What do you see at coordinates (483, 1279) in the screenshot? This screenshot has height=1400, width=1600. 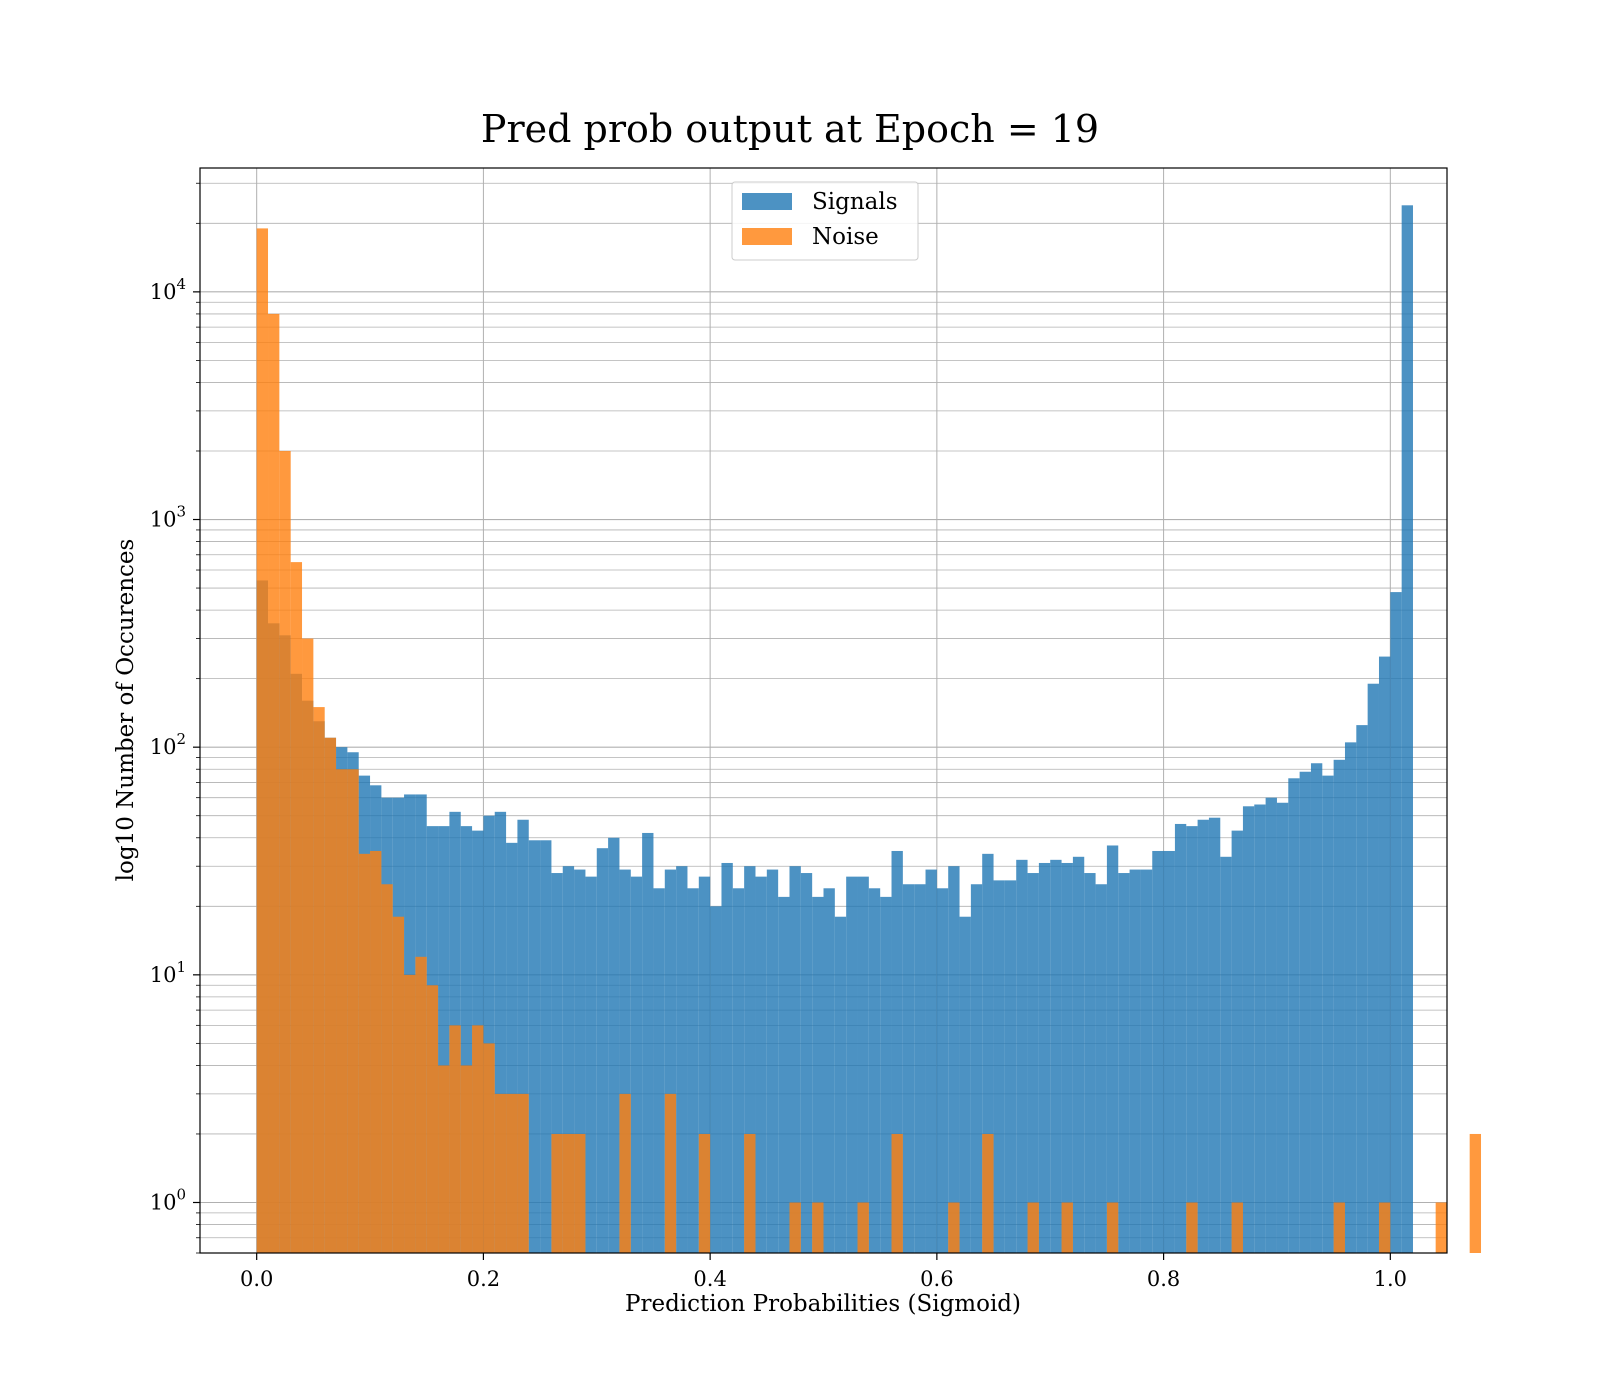 I see `x-tick-label: 0.2` at bounding box center [483, 1279].